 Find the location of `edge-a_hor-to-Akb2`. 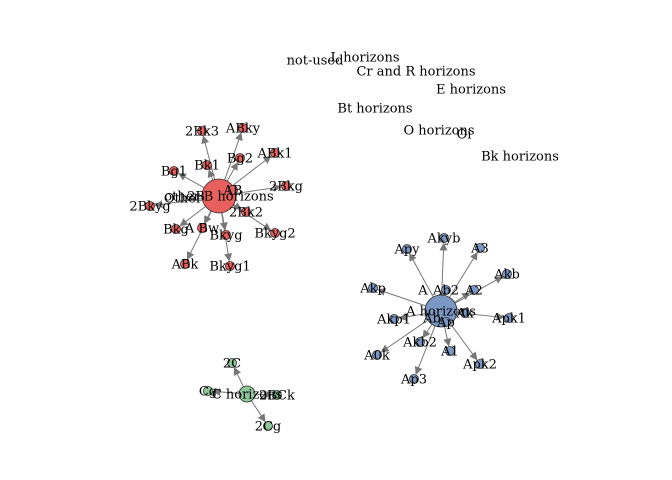

edge-a_hor-to-Akb2 is located at coordinates (427, 331).